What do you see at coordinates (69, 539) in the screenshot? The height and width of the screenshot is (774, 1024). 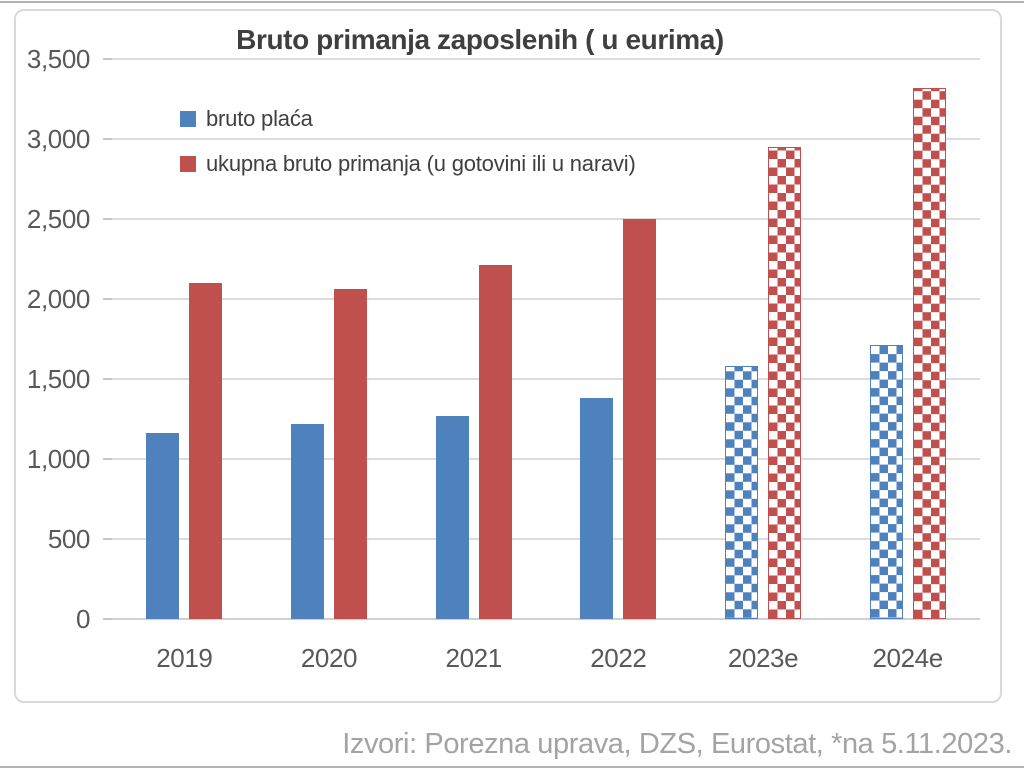 I see `y-axis-label: 500` at bounding box center [69, 539].